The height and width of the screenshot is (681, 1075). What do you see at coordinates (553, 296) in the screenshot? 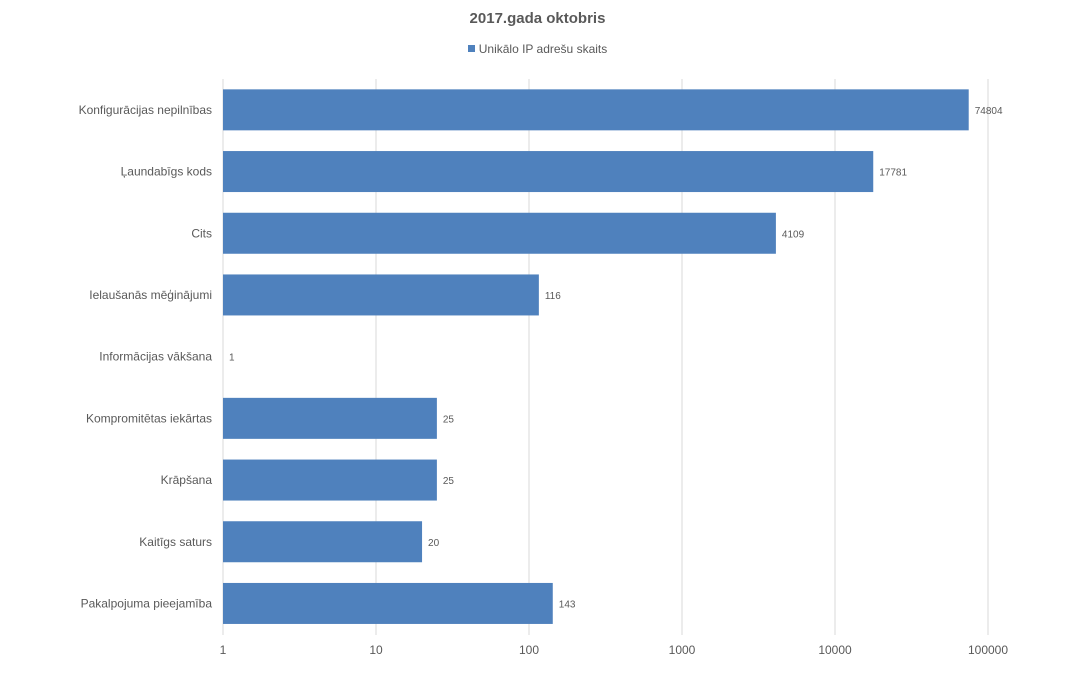
I see `data-label: 116` at bounding box center [553, 296].